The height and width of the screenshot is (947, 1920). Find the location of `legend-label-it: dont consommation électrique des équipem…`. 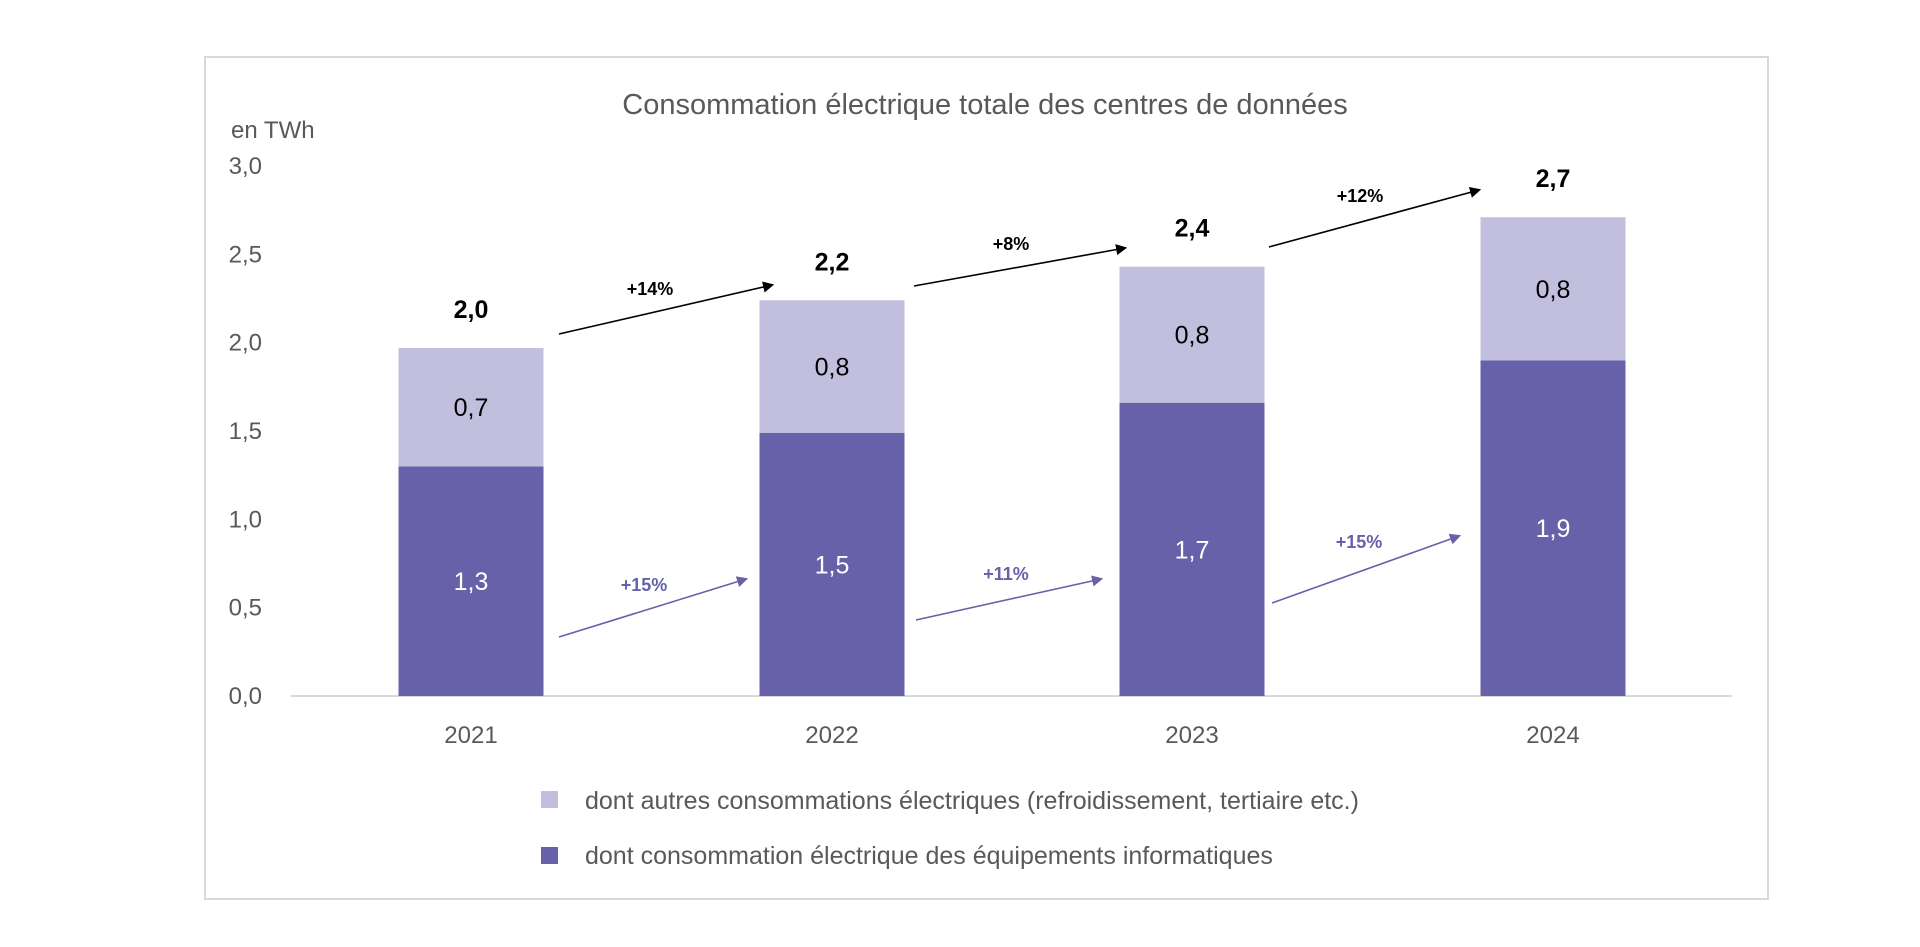

legend-label-it: dont consommation électrique des équipem… is located at coordinates (929, 856).